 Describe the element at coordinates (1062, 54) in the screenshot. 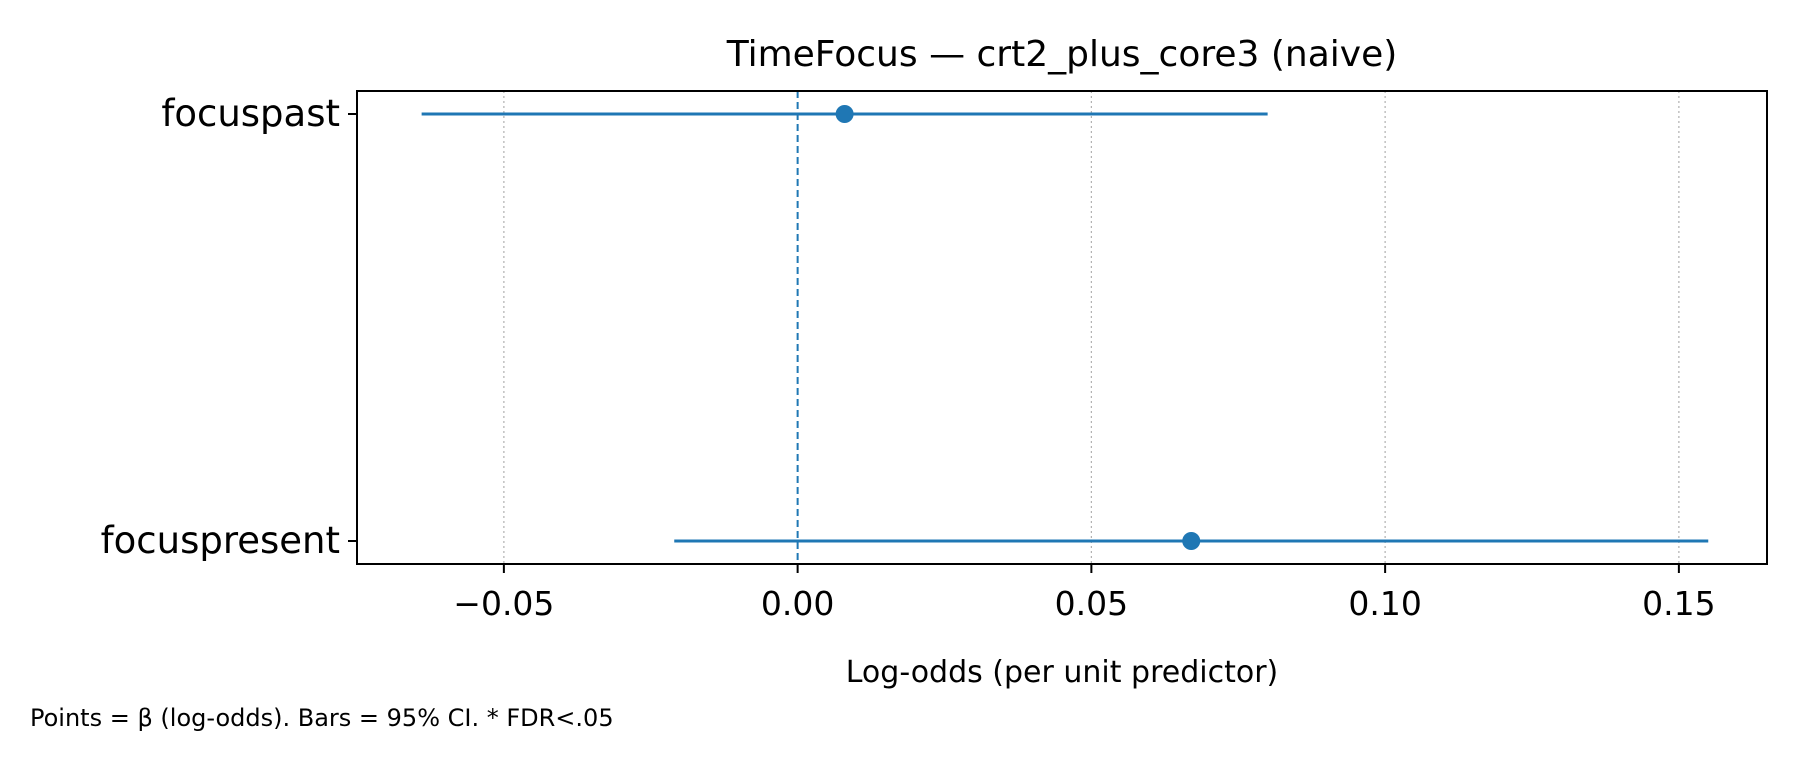

I see `chart-title: TimeFocus — crt2_plus_core3 (naive)` at that location.